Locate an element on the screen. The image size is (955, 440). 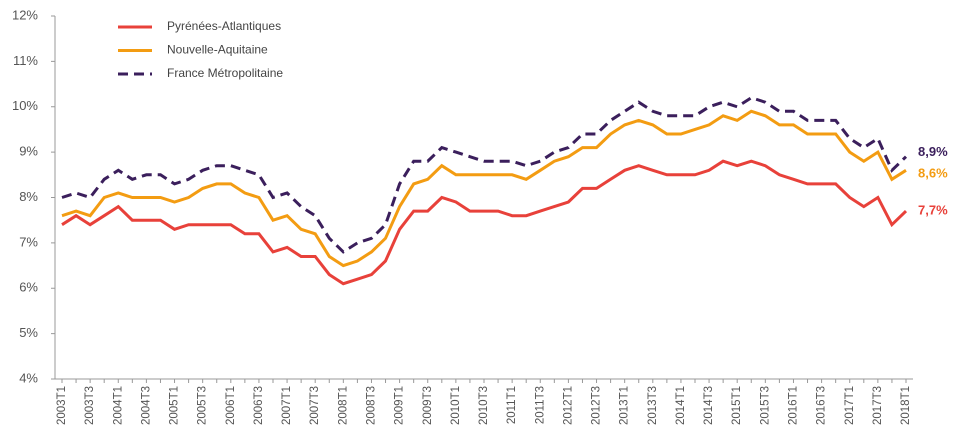
x-tick-label: 2013T1 is located at coordinates (625, 405).